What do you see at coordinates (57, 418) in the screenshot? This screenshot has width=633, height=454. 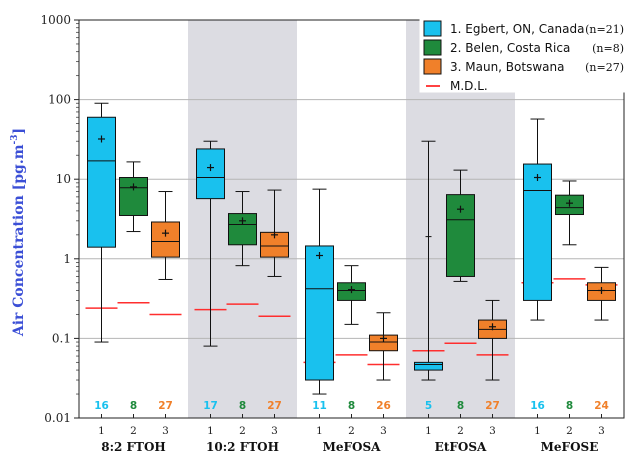 I see `y-tick-label: 0.01` at bounding box center [57, 418].